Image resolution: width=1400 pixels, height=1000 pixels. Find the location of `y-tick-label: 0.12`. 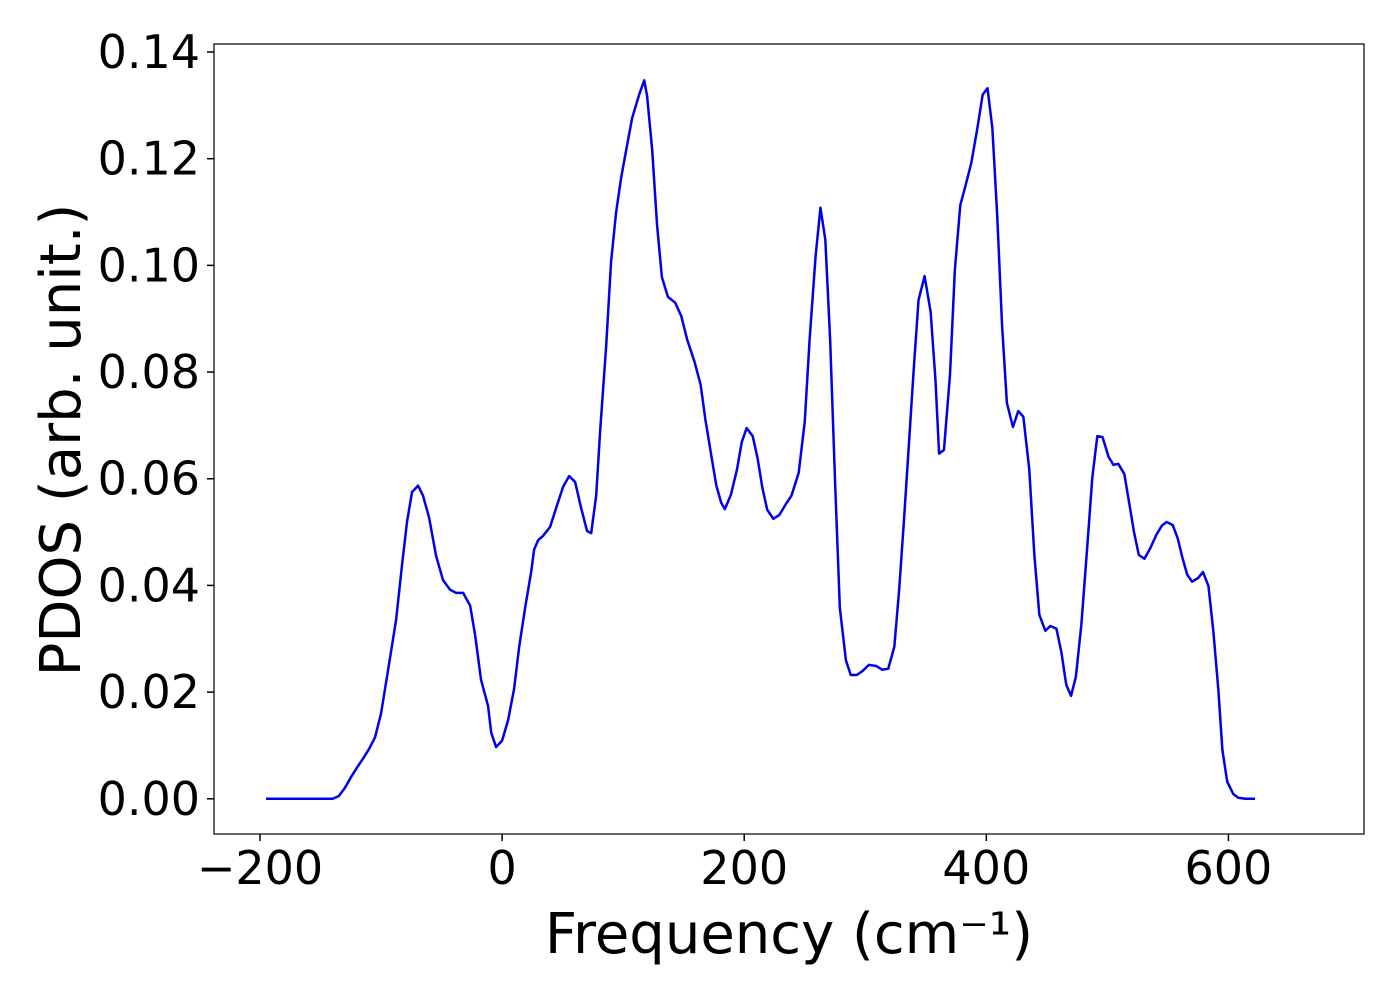

y-tick-label: 0.12 is located at coordinates (149, 159).